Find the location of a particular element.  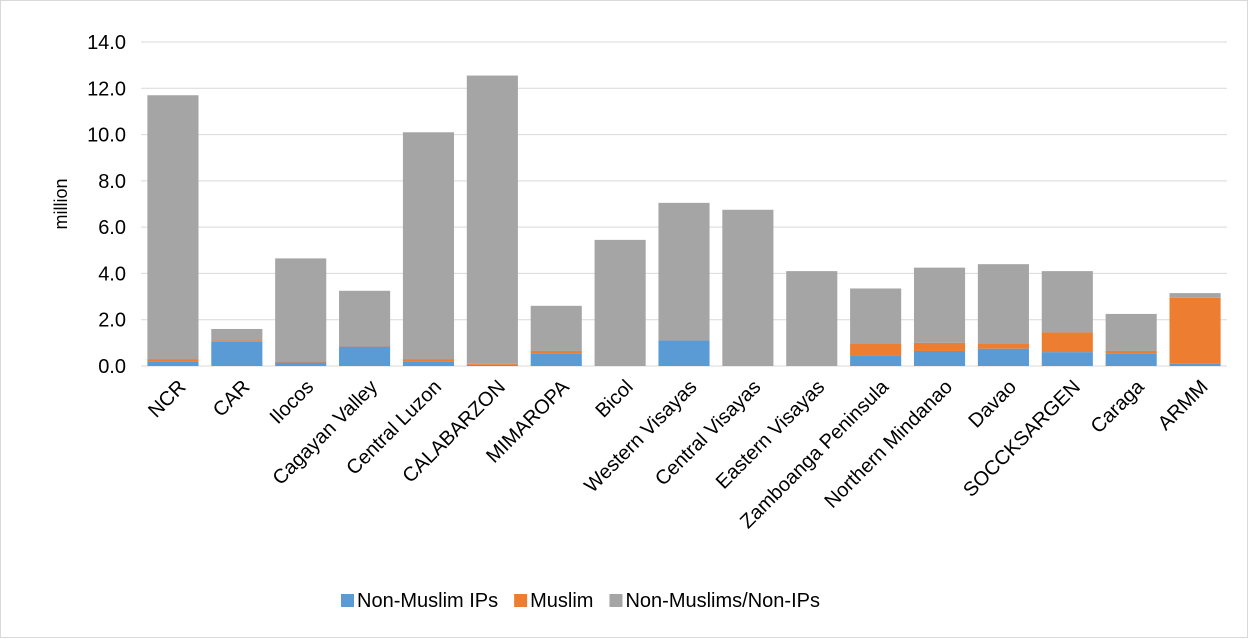

x-tick-label: ARMM is located at coordinates (1183, 405).